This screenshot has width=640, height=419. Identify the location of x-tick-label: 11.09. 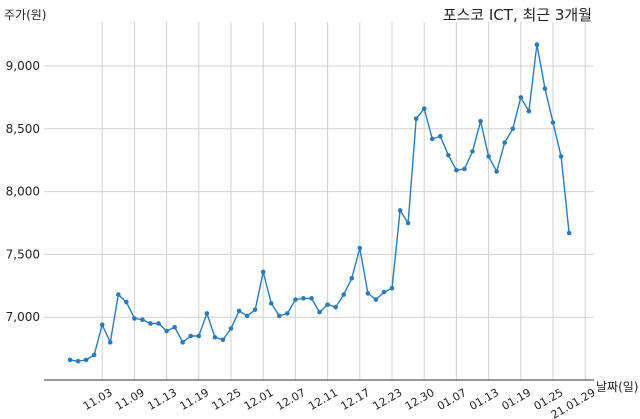
(130, 399).